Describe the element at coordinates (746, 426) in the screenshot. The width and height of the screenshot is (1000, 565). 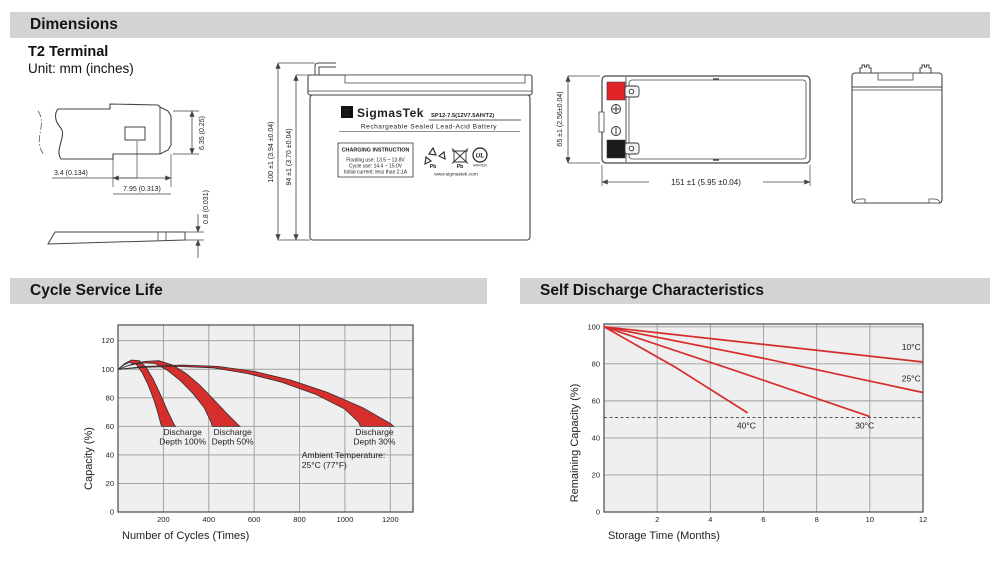
I see `series-label: 40°C` at that location.